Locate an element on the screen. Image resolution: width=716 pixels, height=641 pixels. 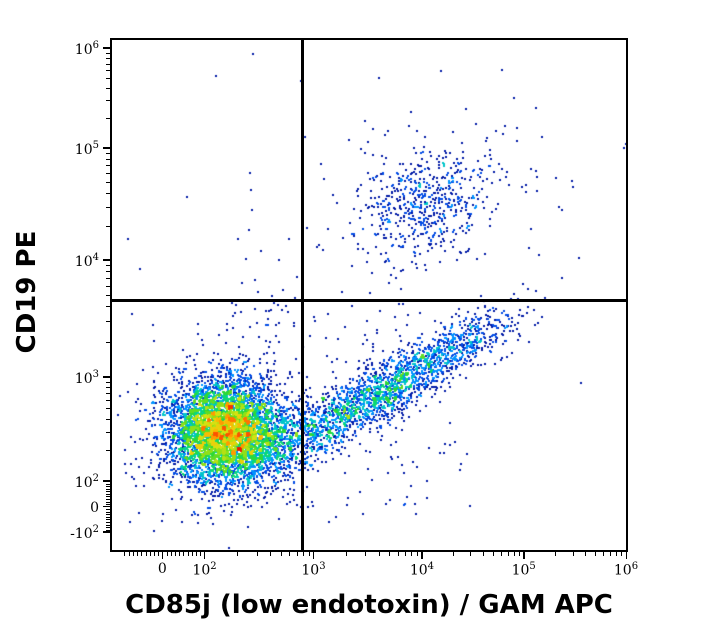
y-tick-label: -102 is located at coordinates (84, 533).